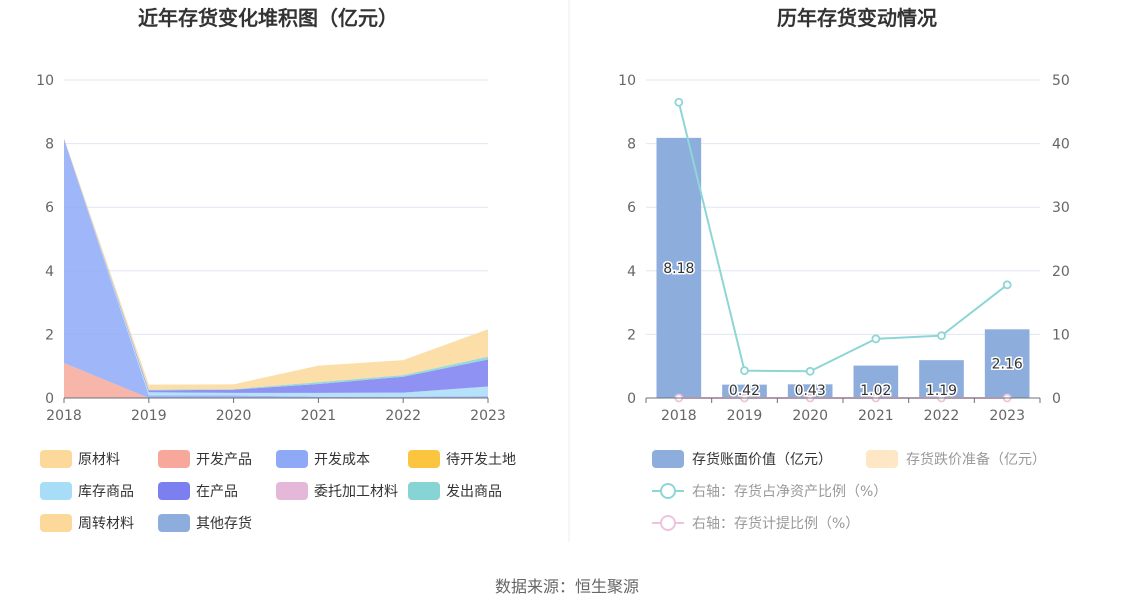  I want to click on legend-item-series-9: 其他存货, so click(205, 523).